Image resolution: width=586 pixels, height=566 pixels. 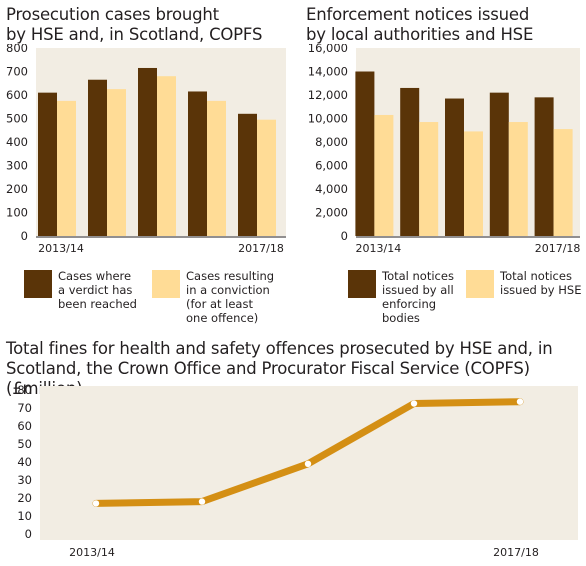 What do you see at coordinates (17, 213) in the screenshot?
I see `y-tick-label: 100` at bounding box center [17, 213].